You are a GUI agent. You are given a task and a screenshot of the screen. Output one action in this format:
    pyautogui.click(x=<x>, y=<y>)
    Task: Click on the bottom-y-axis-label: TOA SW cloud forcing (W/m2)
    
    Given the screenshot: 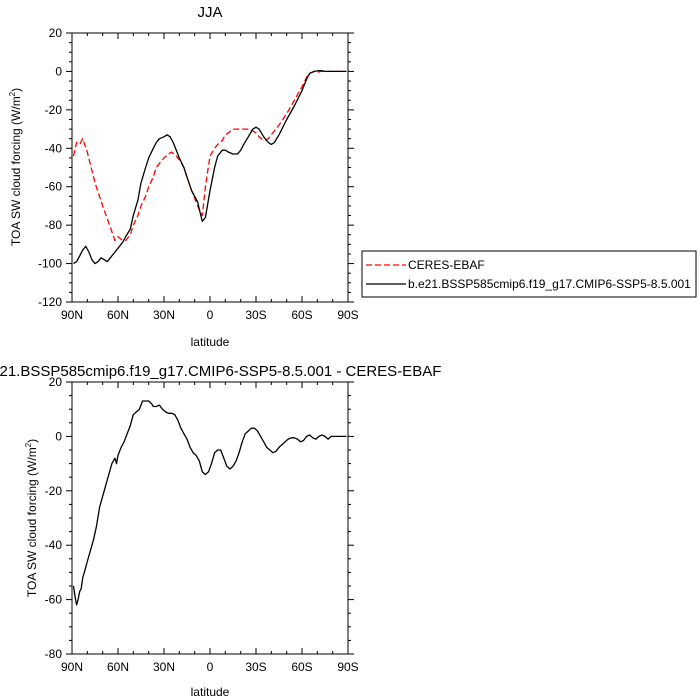 What is the action you would take?
    pyautogui.click(x=31, y=518)
    